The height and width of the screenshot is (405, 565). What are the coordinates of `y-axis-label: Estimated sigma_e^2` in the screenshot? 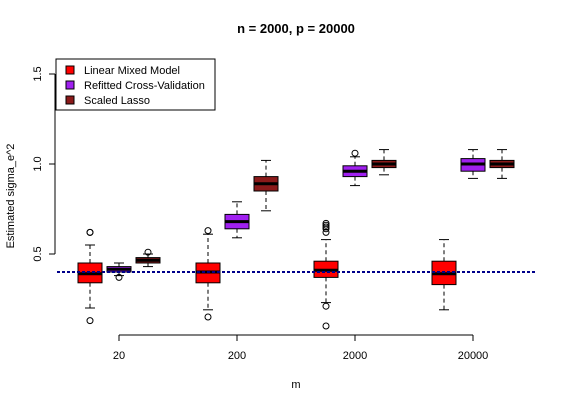 It's located at (11, 196).